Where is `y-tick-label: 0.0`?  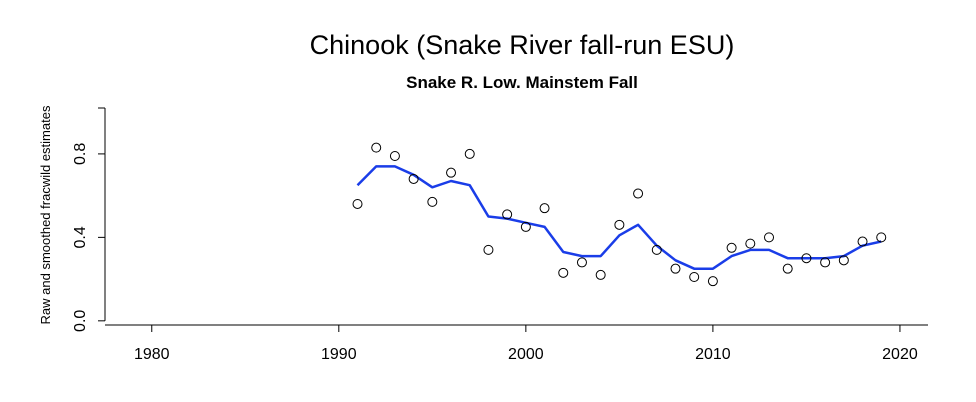 y-tick-label: 0.0 is located at coordinates (80, 321).